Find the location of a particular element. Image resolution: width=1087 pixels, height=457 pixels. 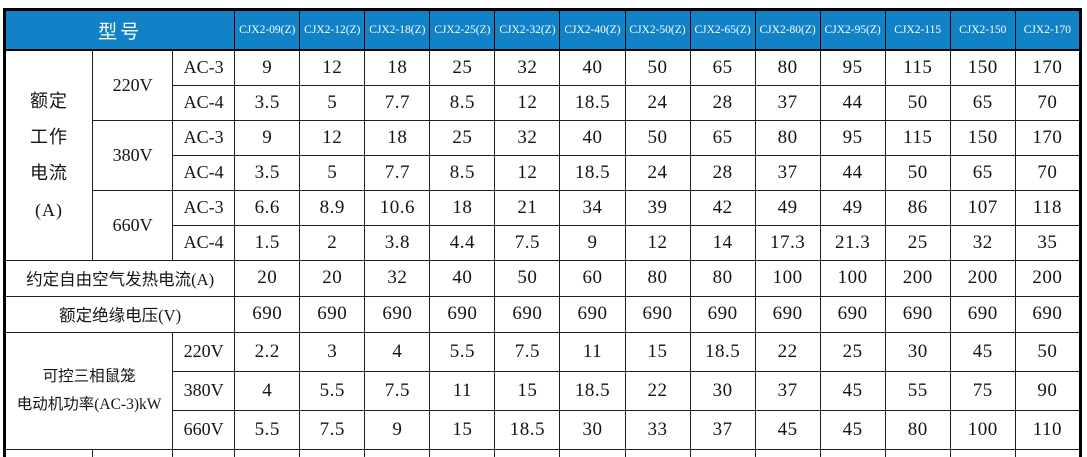

value-cell: 32 is located at coordinates (527, 67).